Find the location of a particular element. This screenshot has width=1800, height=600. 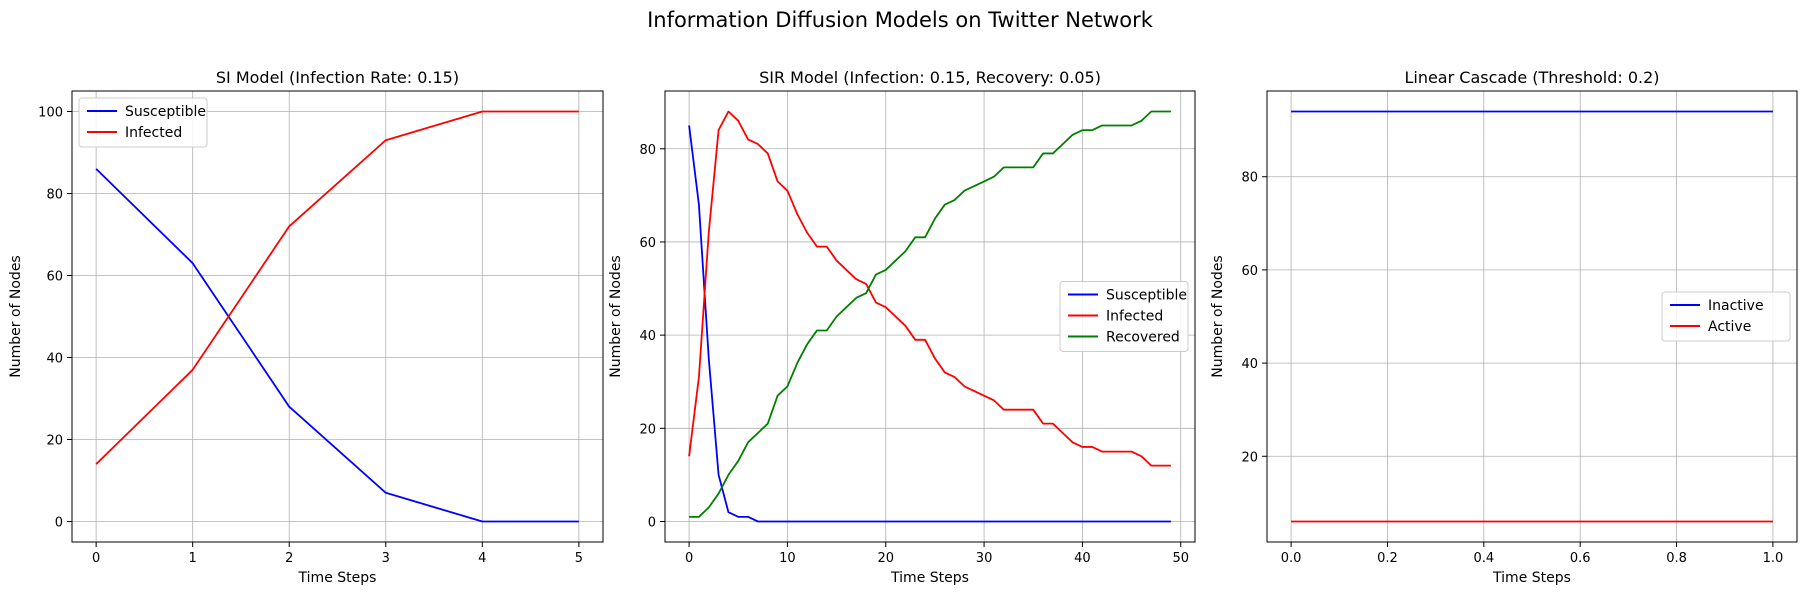

x-tick-label: 4 is located at coordinates (482, 558).